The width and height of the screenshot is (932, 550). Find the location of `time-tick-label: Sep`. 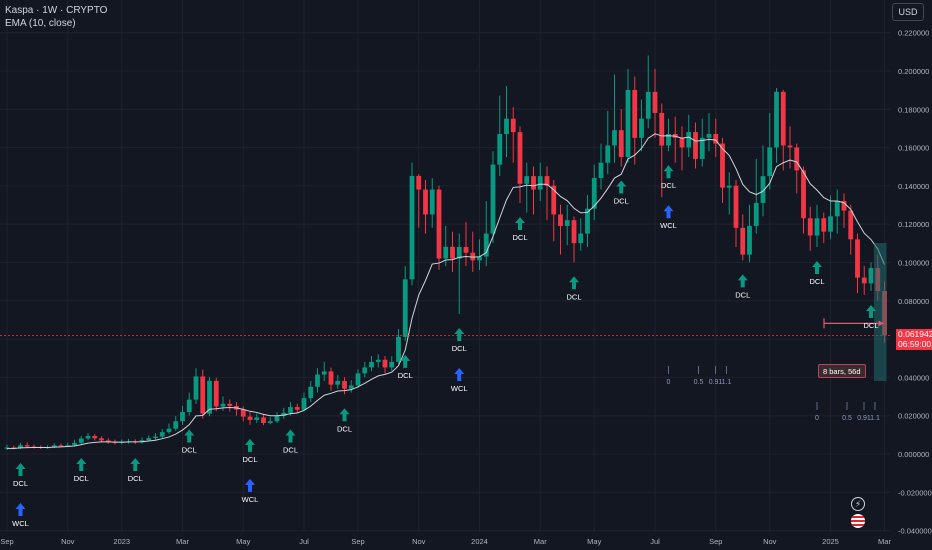

time-tick-label: Sep is located at coordinates (6, 541).